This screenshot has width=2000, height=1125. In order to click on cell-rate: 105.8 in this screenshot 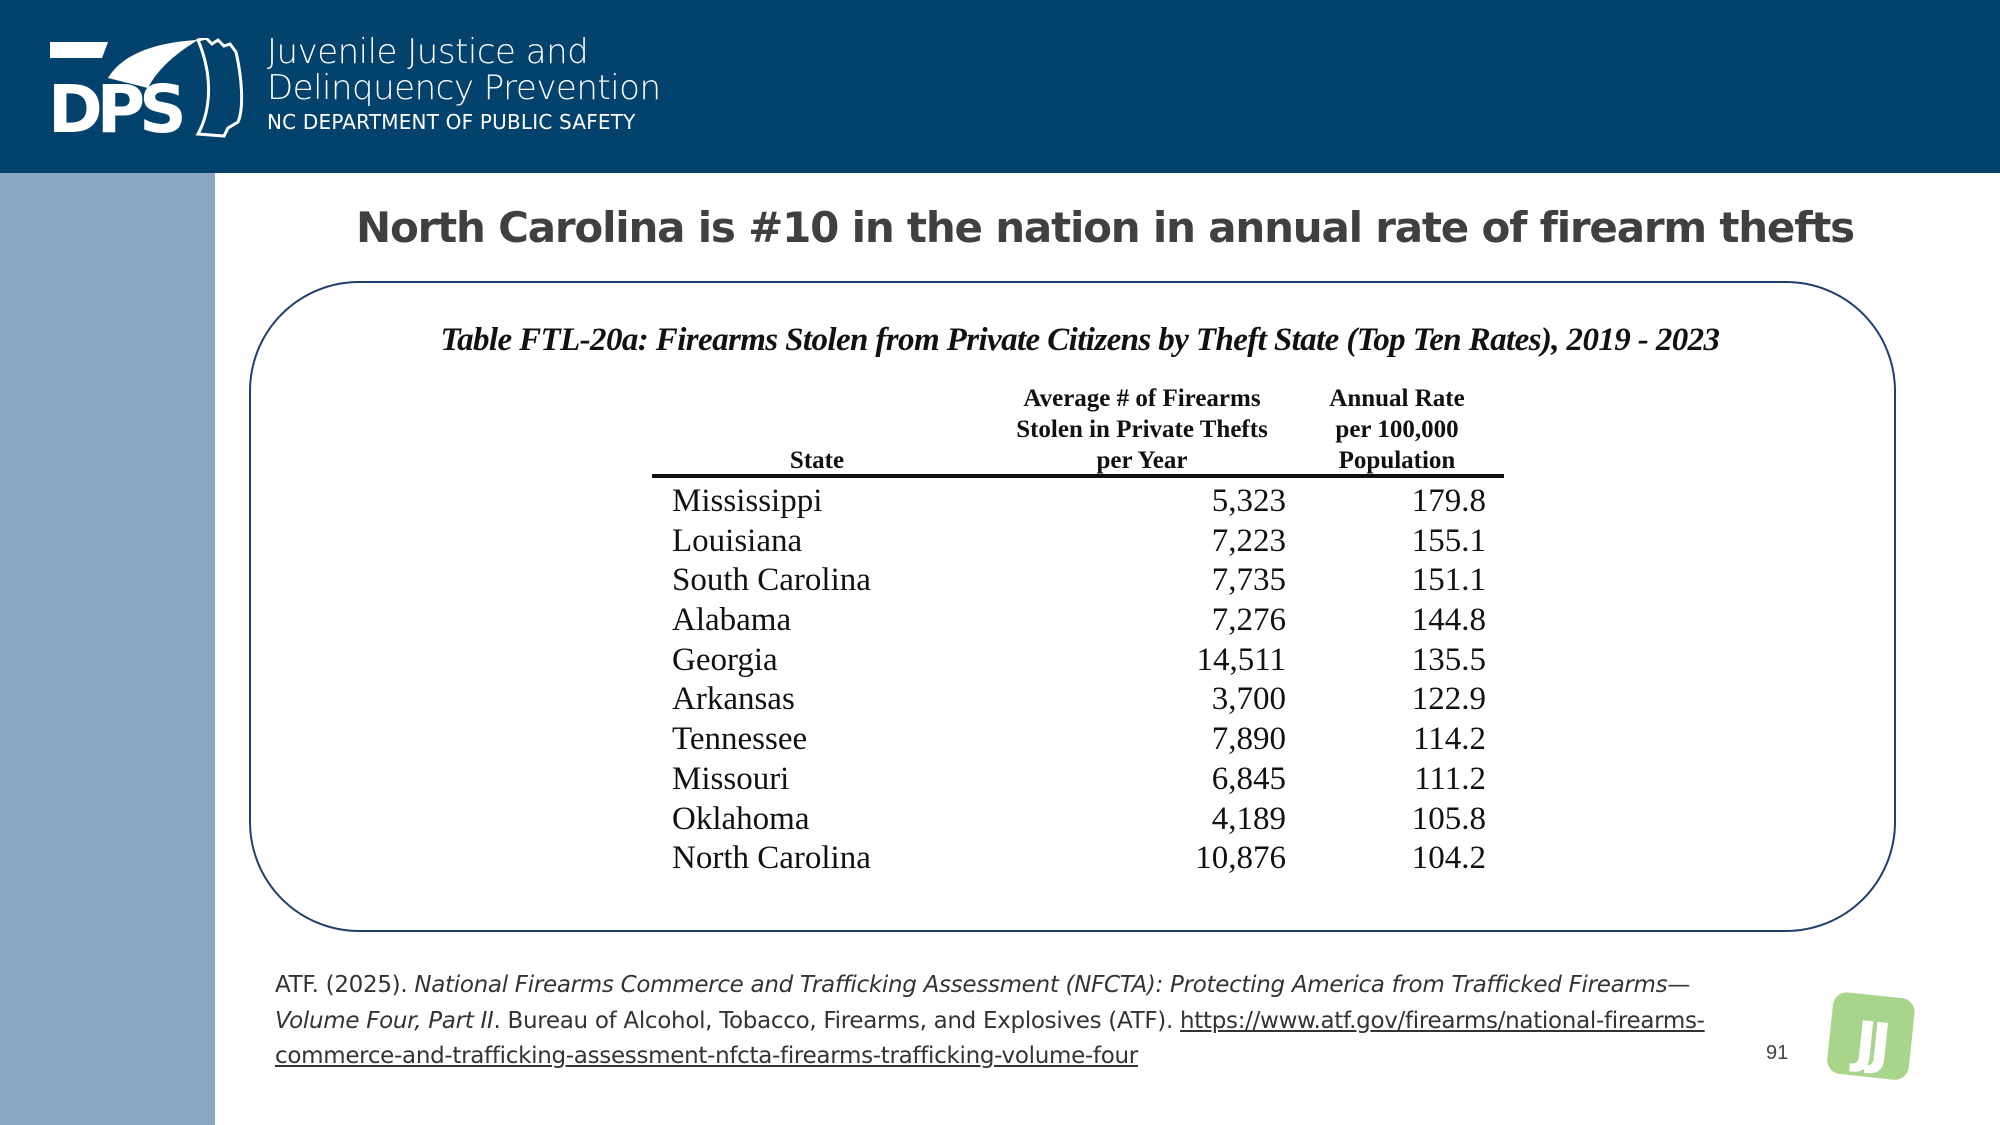, I will do `click(1448, 818)`.